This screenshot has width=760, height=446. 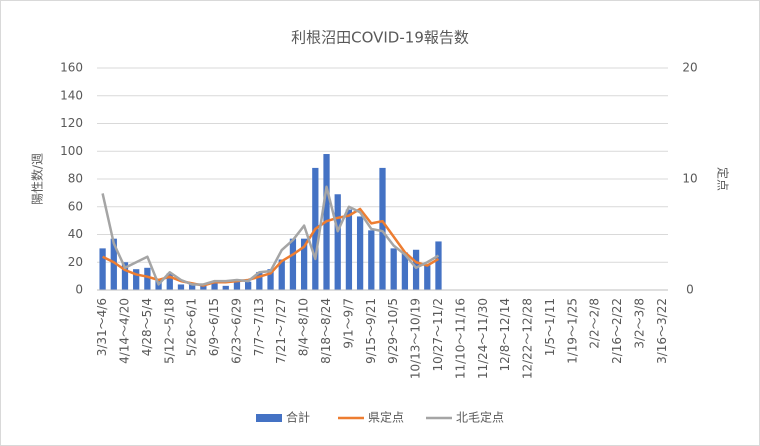 What do you see at coordinates (528, 338) in the screenshot?
I see `x-tick-label: 12/22～12/28` at bounding box center [528, 338].